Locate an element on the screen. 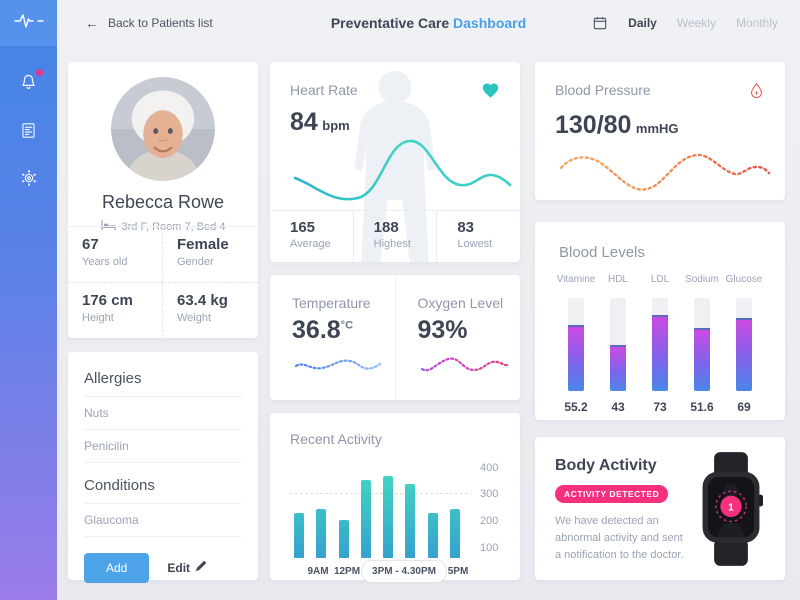  allergies-title: Allergies is located at coordinates (163, 383).